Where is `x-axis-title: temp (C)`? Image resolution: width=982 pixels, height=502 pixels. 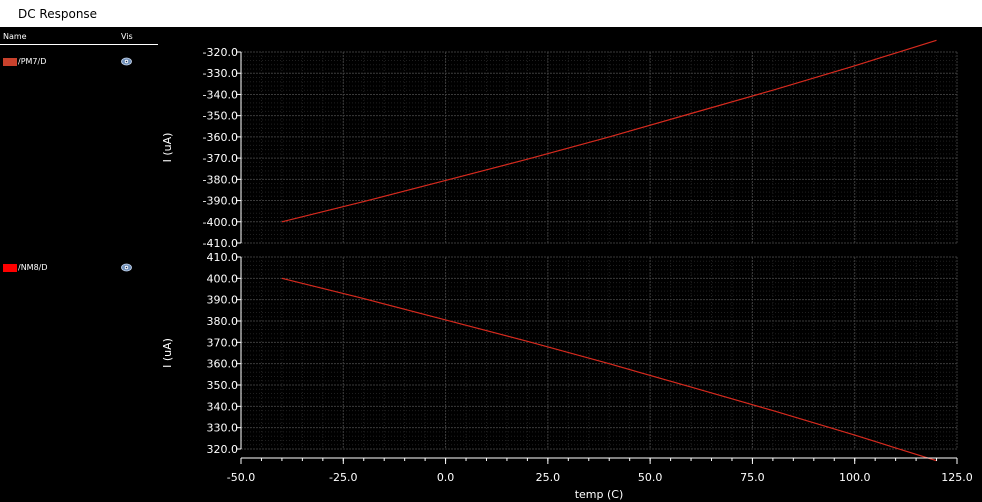 x-axis-title: temp (C) is located at coordinates (599, 494).